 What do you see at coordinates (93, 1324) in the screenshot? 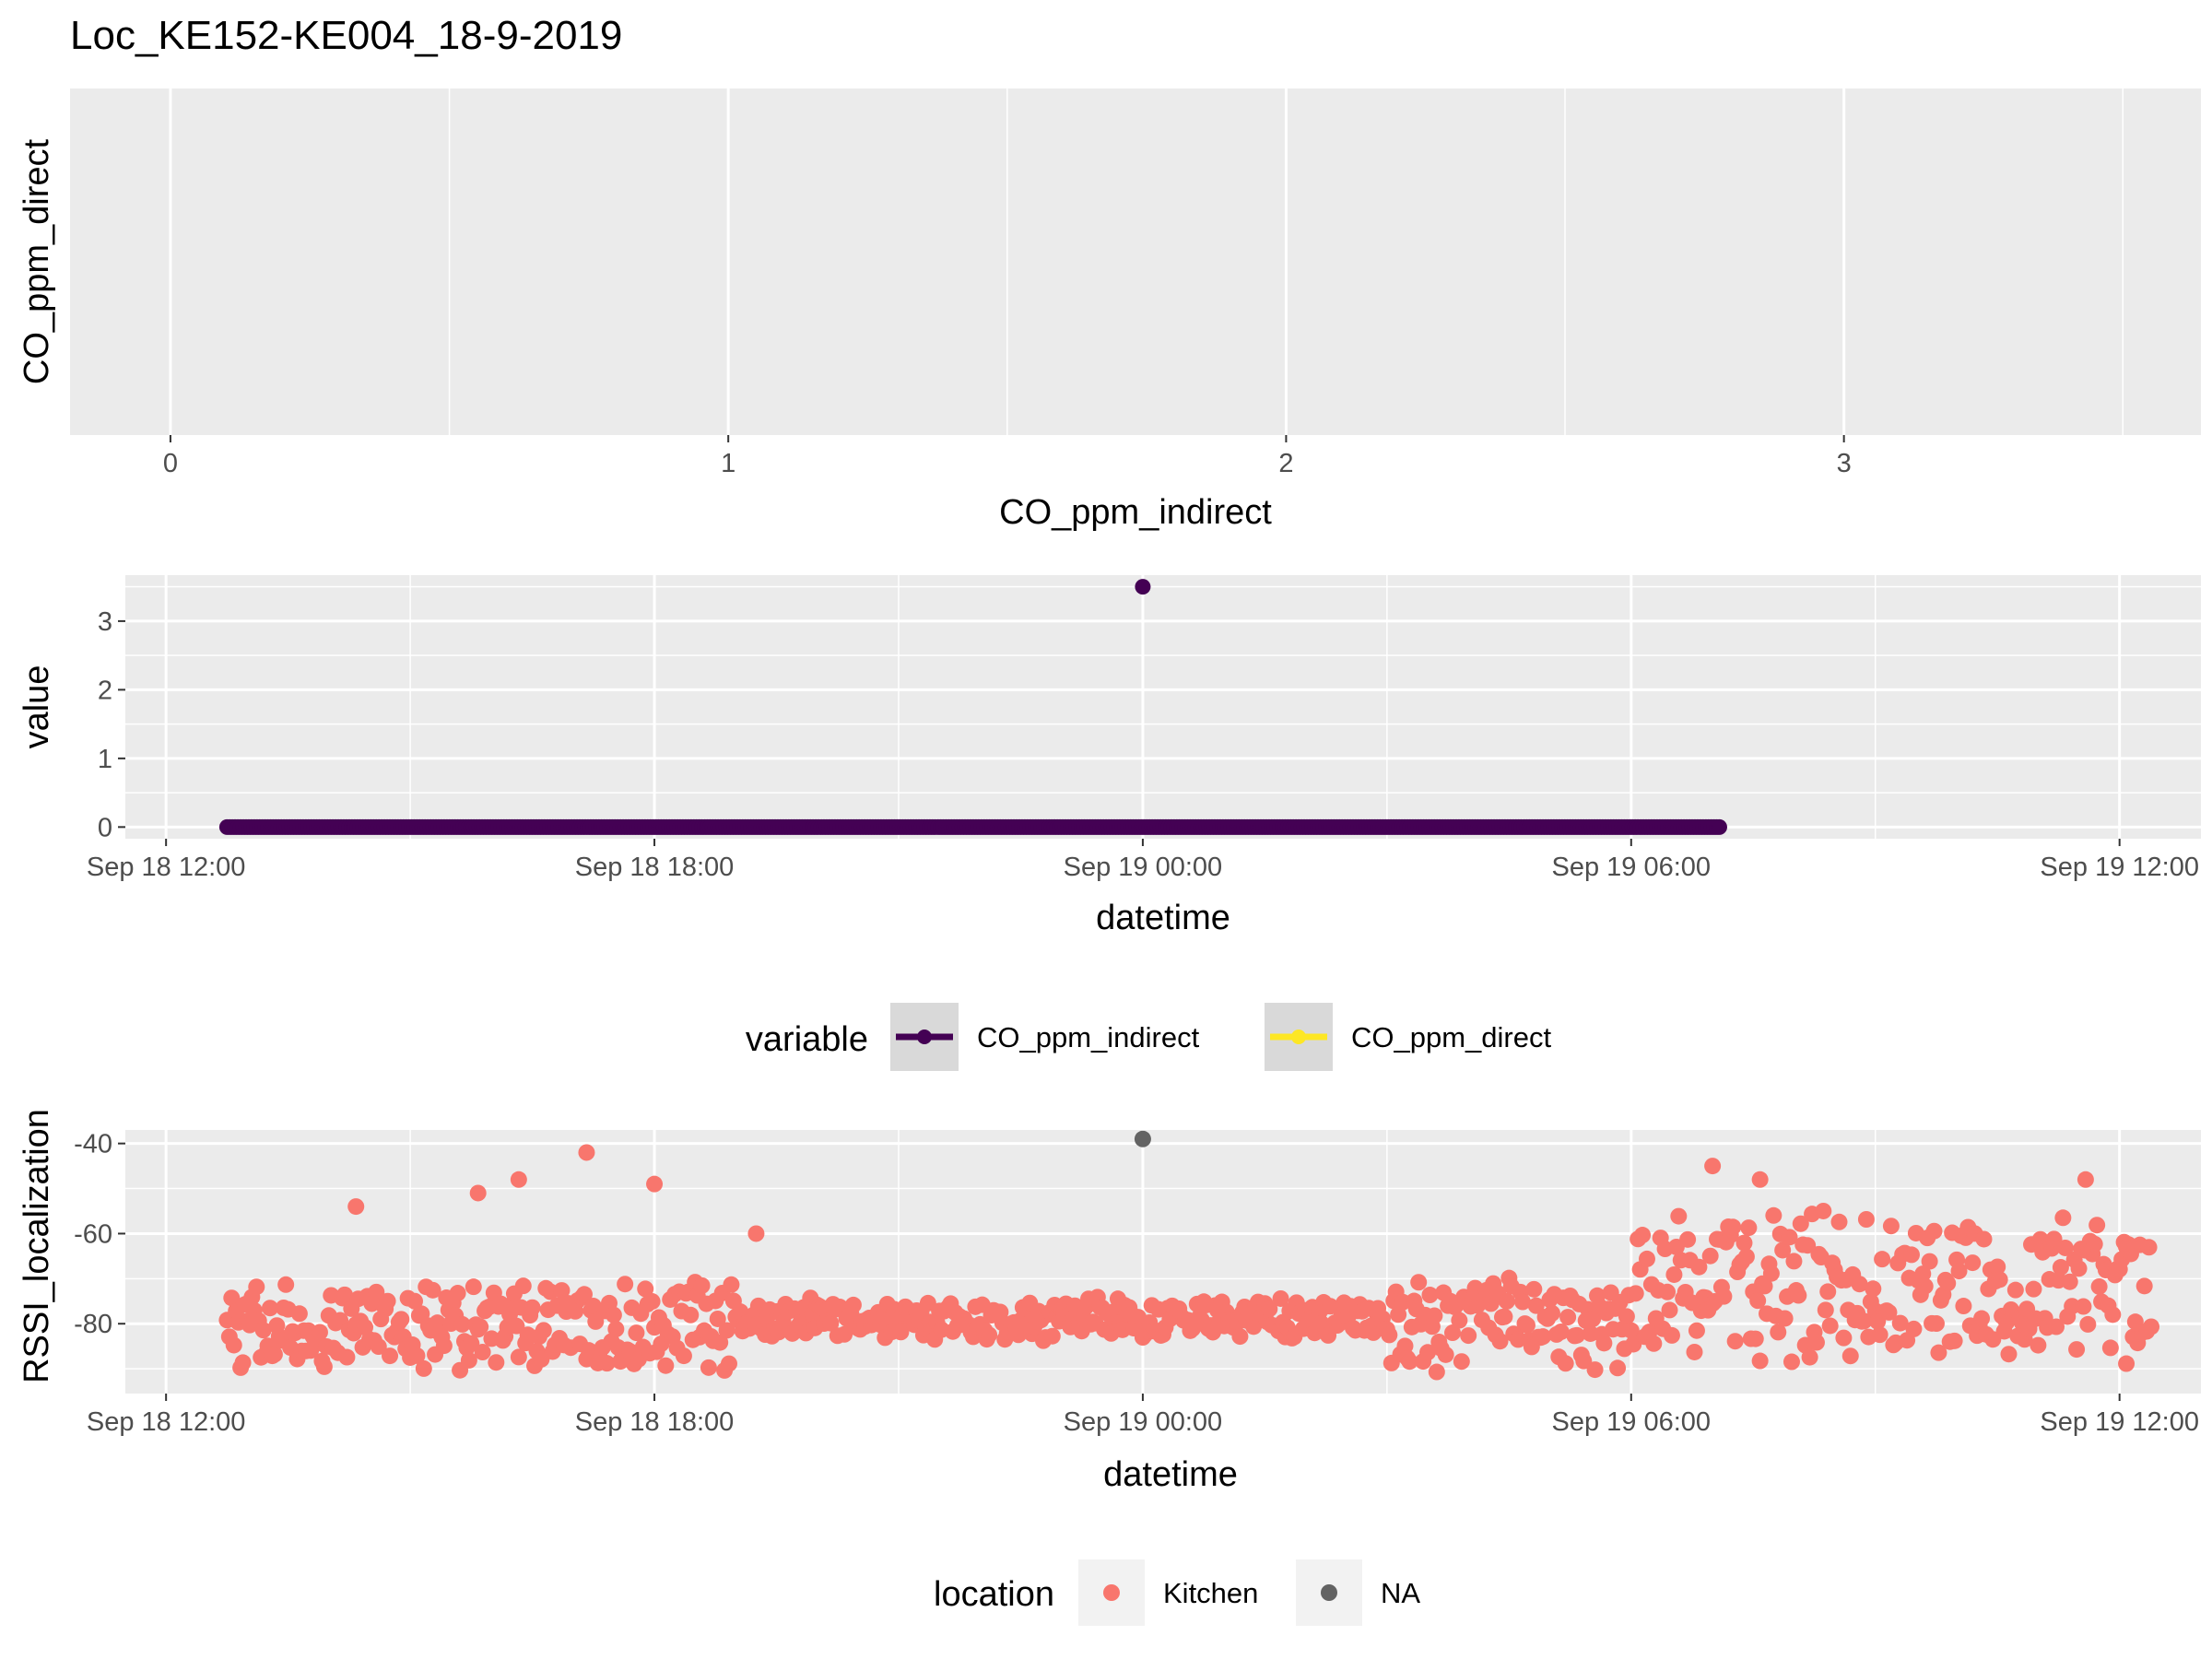
I see `panel3-y-tick-label: -80` at bounding box center [93, 1324].